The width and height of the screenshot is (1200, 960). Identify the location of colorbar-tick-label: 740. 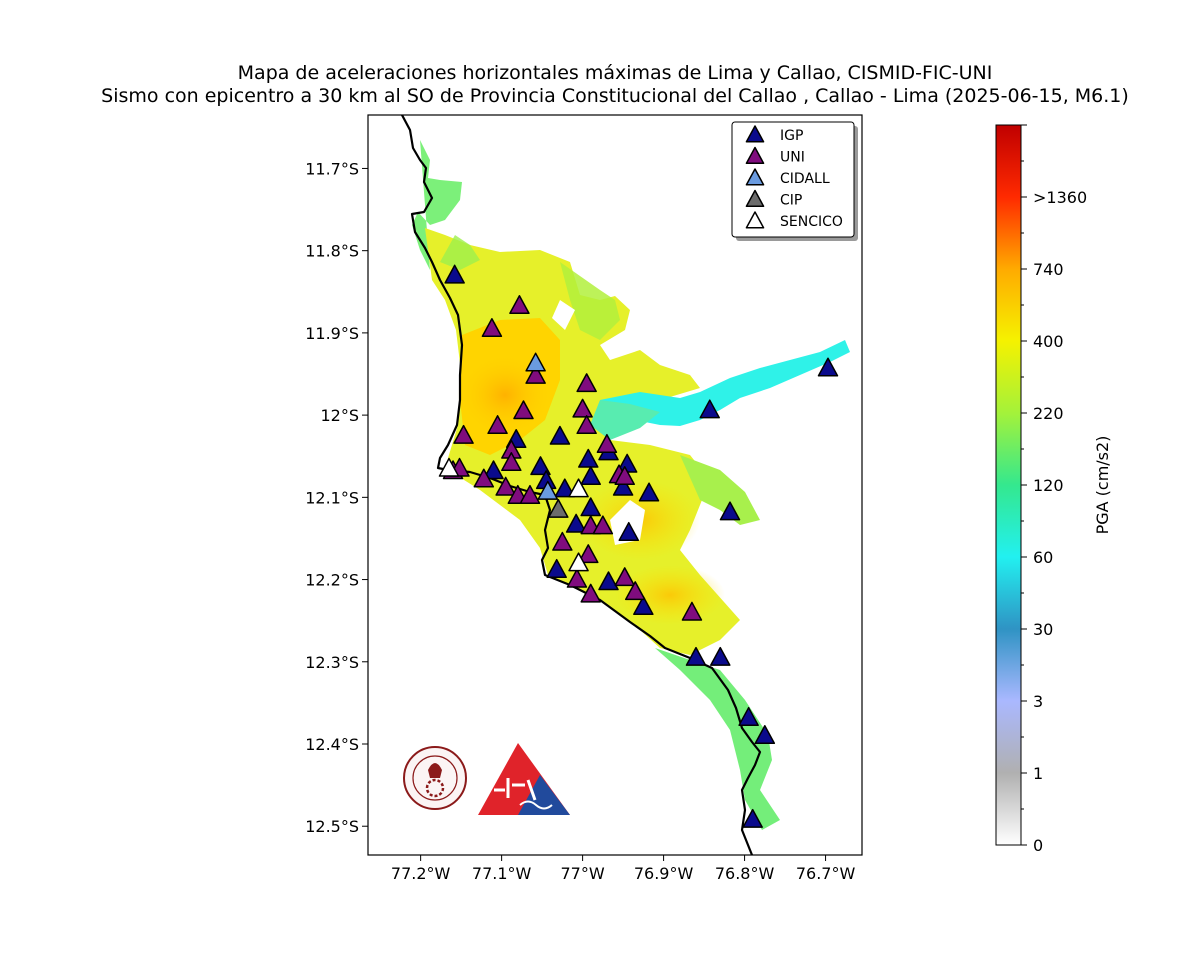
(1048, 269).